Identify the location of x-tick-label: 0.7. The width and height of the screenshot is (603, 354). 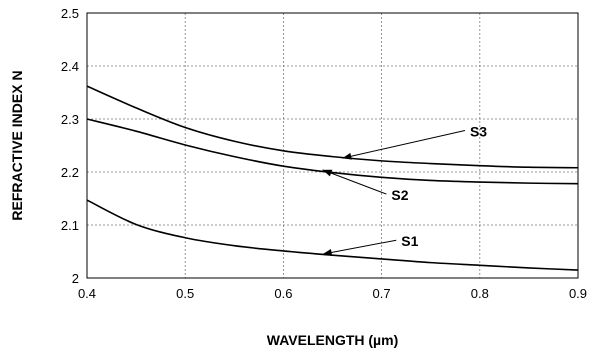
(382, 293).